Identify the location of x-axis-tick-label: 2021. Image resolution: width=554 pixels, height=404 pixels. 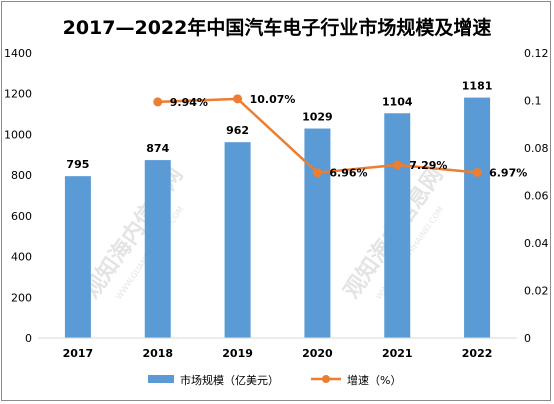
(397, 353).